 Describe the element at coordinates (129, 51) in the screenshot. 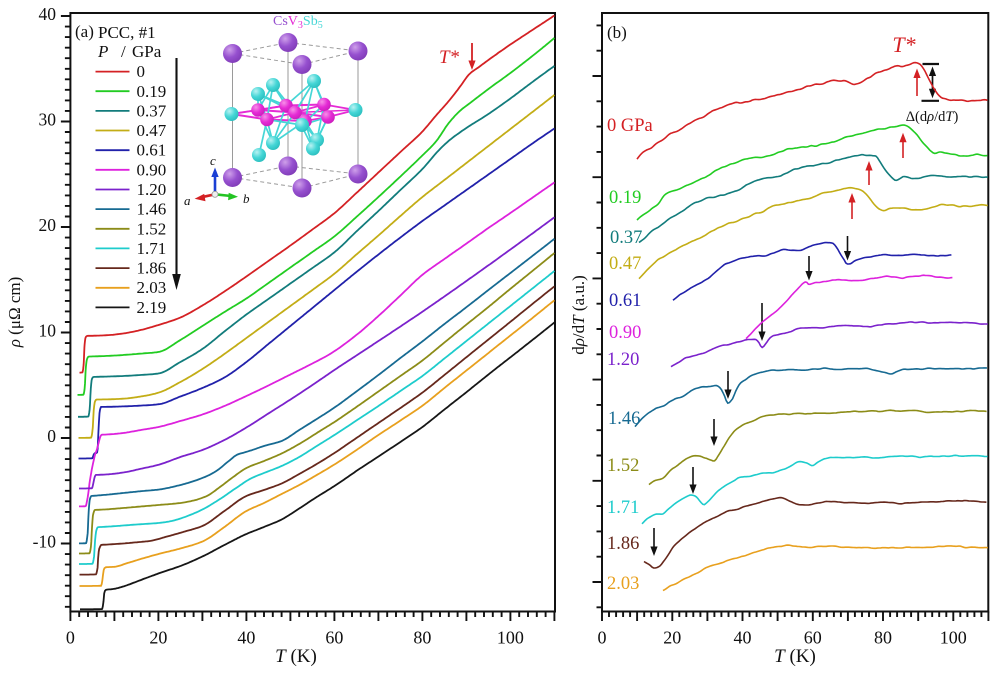

I see `svg-text:P/GPa: P / GPa` at that location.